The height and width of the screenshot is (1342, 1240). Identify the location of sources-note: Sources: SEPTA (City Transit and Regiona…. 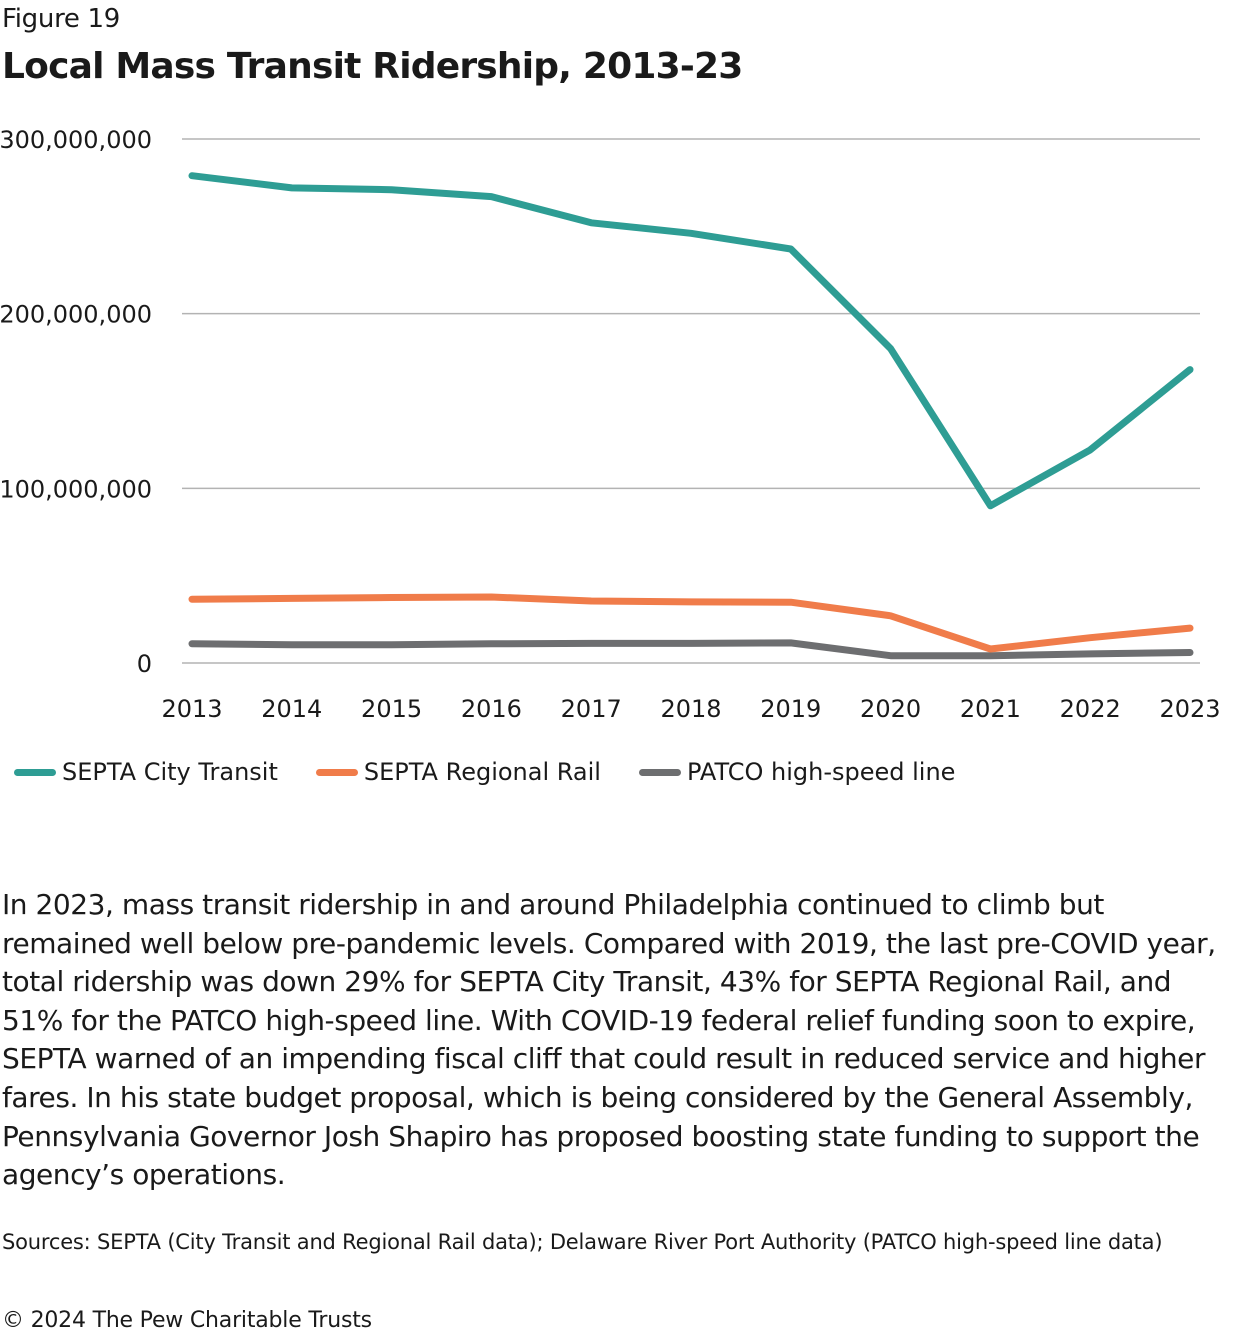
(582, 1242).